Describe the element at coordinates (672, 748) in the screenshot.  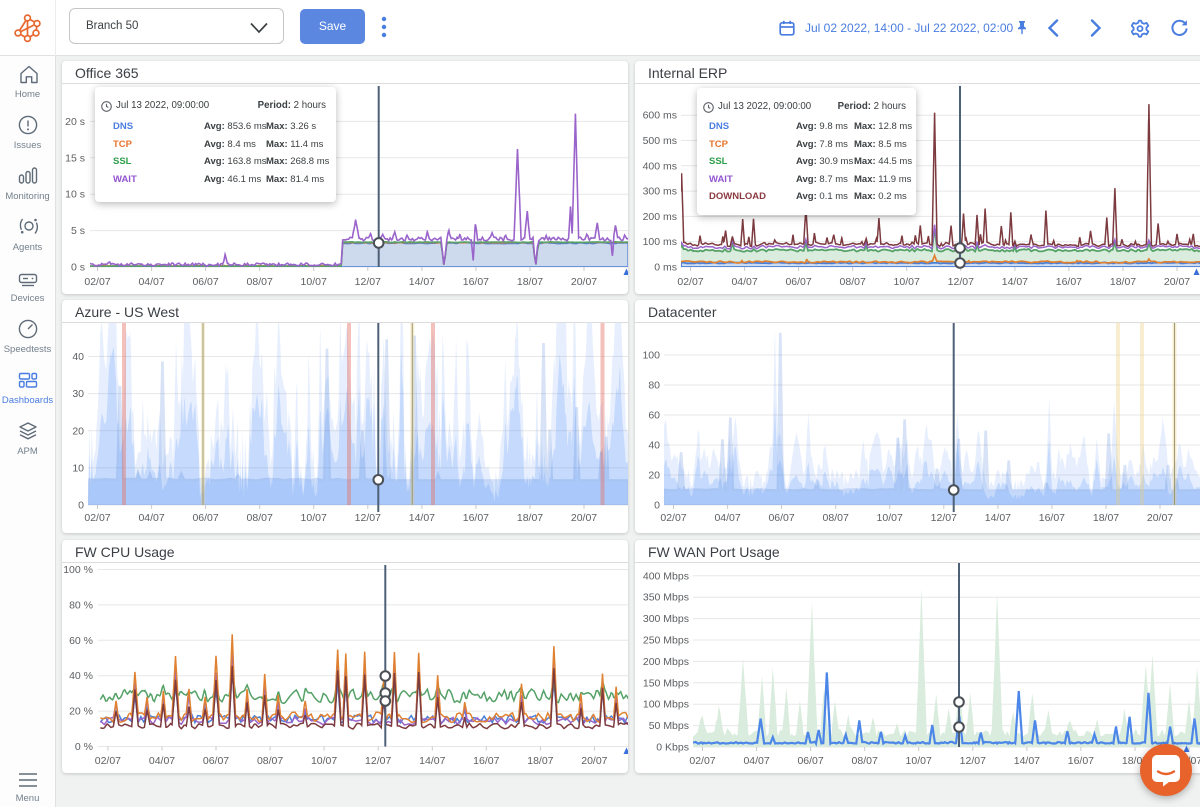
I see `svg-text: 0 Kbps` at that location.